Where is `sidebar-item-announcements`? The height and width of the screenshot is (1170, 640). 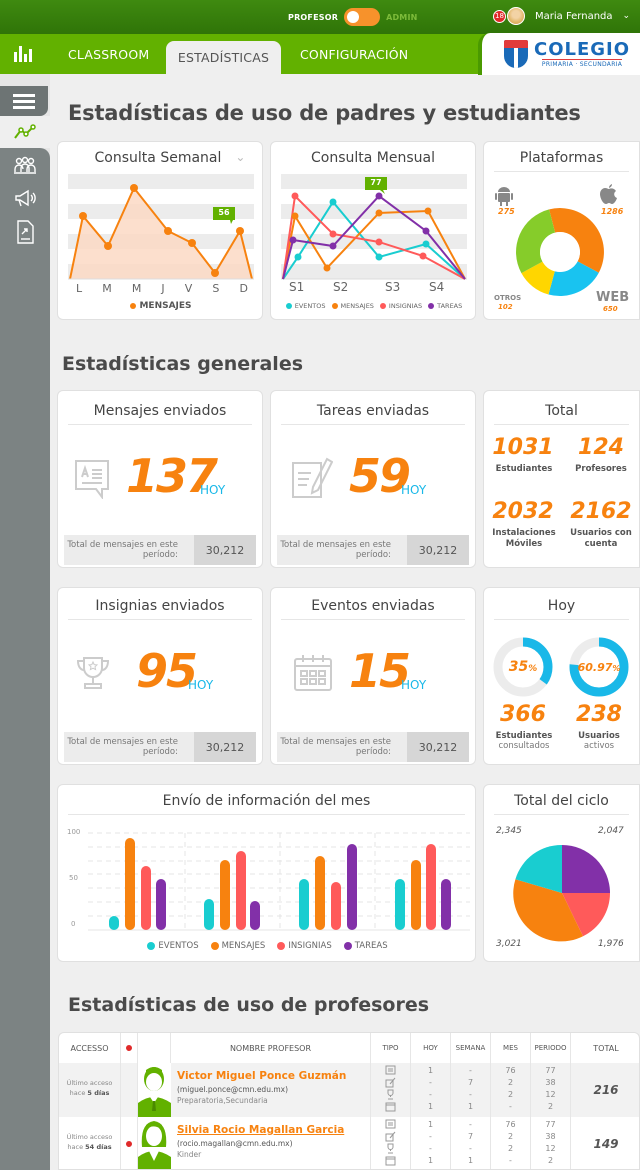 sidebar-item-announcements is located at coordinates (25, 198).